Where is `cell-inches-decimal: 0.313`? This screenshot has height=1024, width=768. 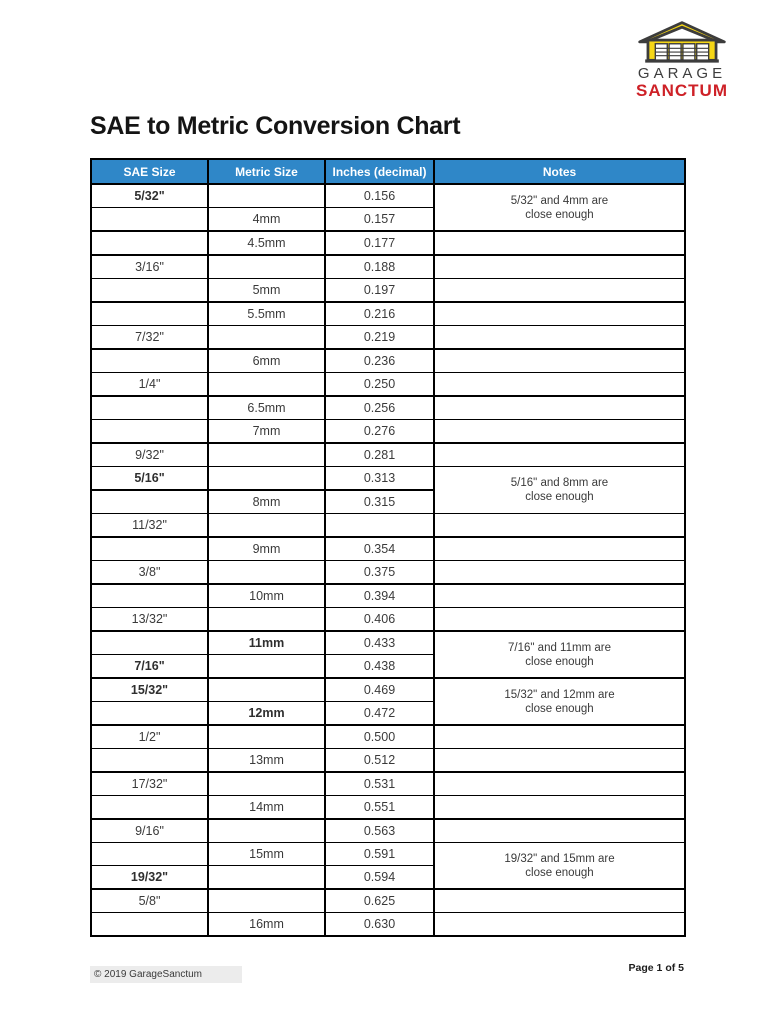
cell-inches-decimal: 0.313 is located at coordinates (379, 478).